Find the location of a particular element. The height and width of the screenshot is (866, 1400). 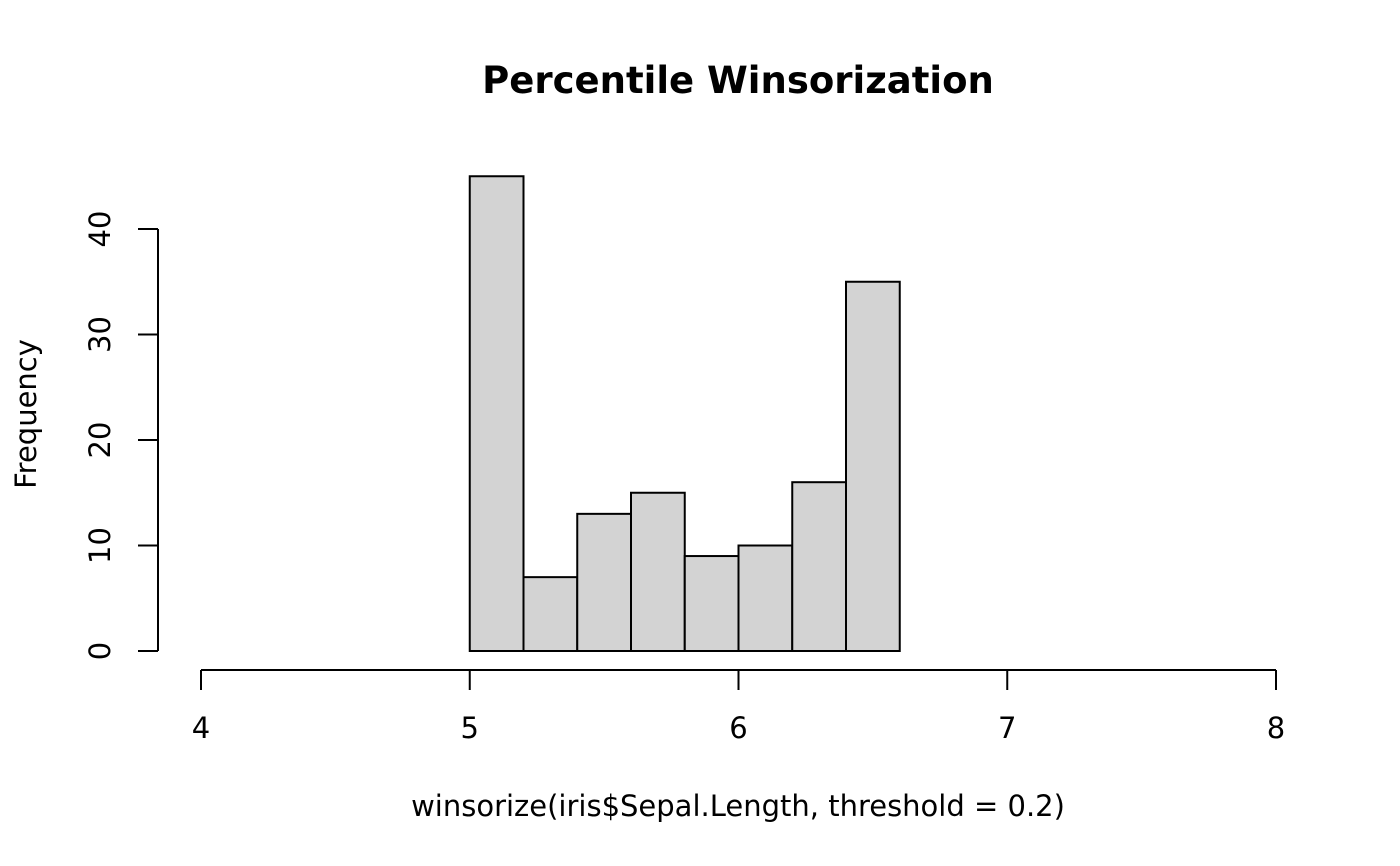

x-tick-label: 4 is located at coordinates (201, 728).